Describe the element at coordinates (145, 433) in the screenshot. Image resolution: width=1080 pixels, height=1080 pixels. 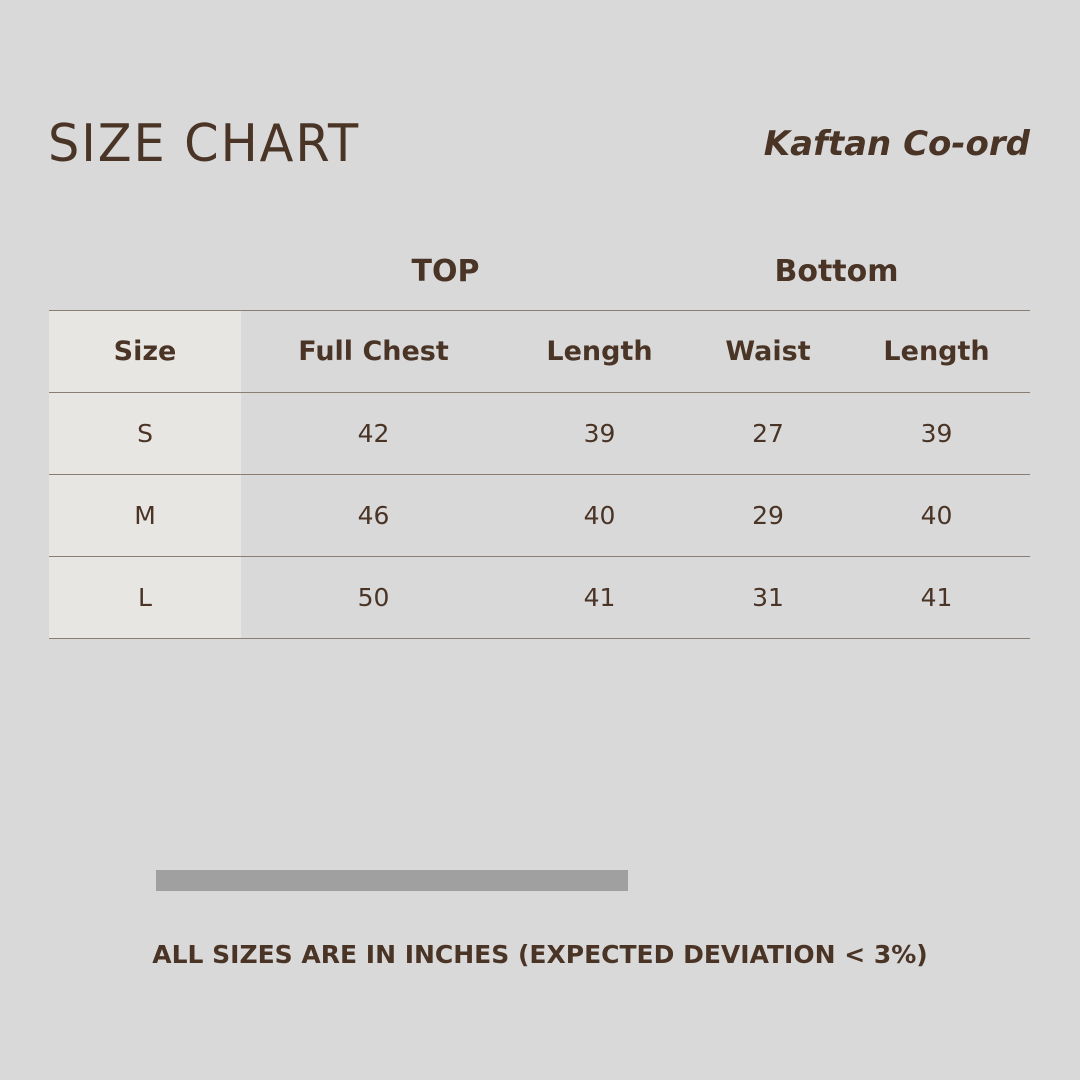
I see `cell: S` at that location.